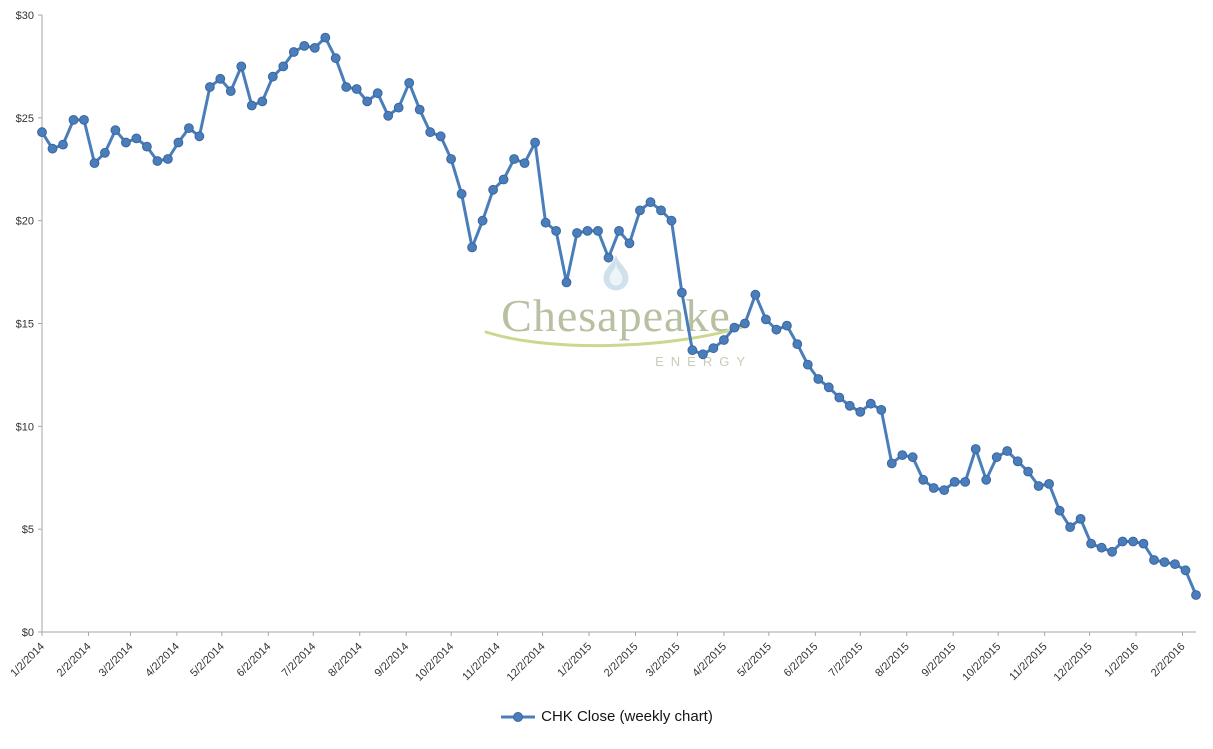 The image size is (1213, 749). Describe the element at coordinates (481, 662) in the screenshot. I see `x-axis-label: 11/2/2014` at that location.